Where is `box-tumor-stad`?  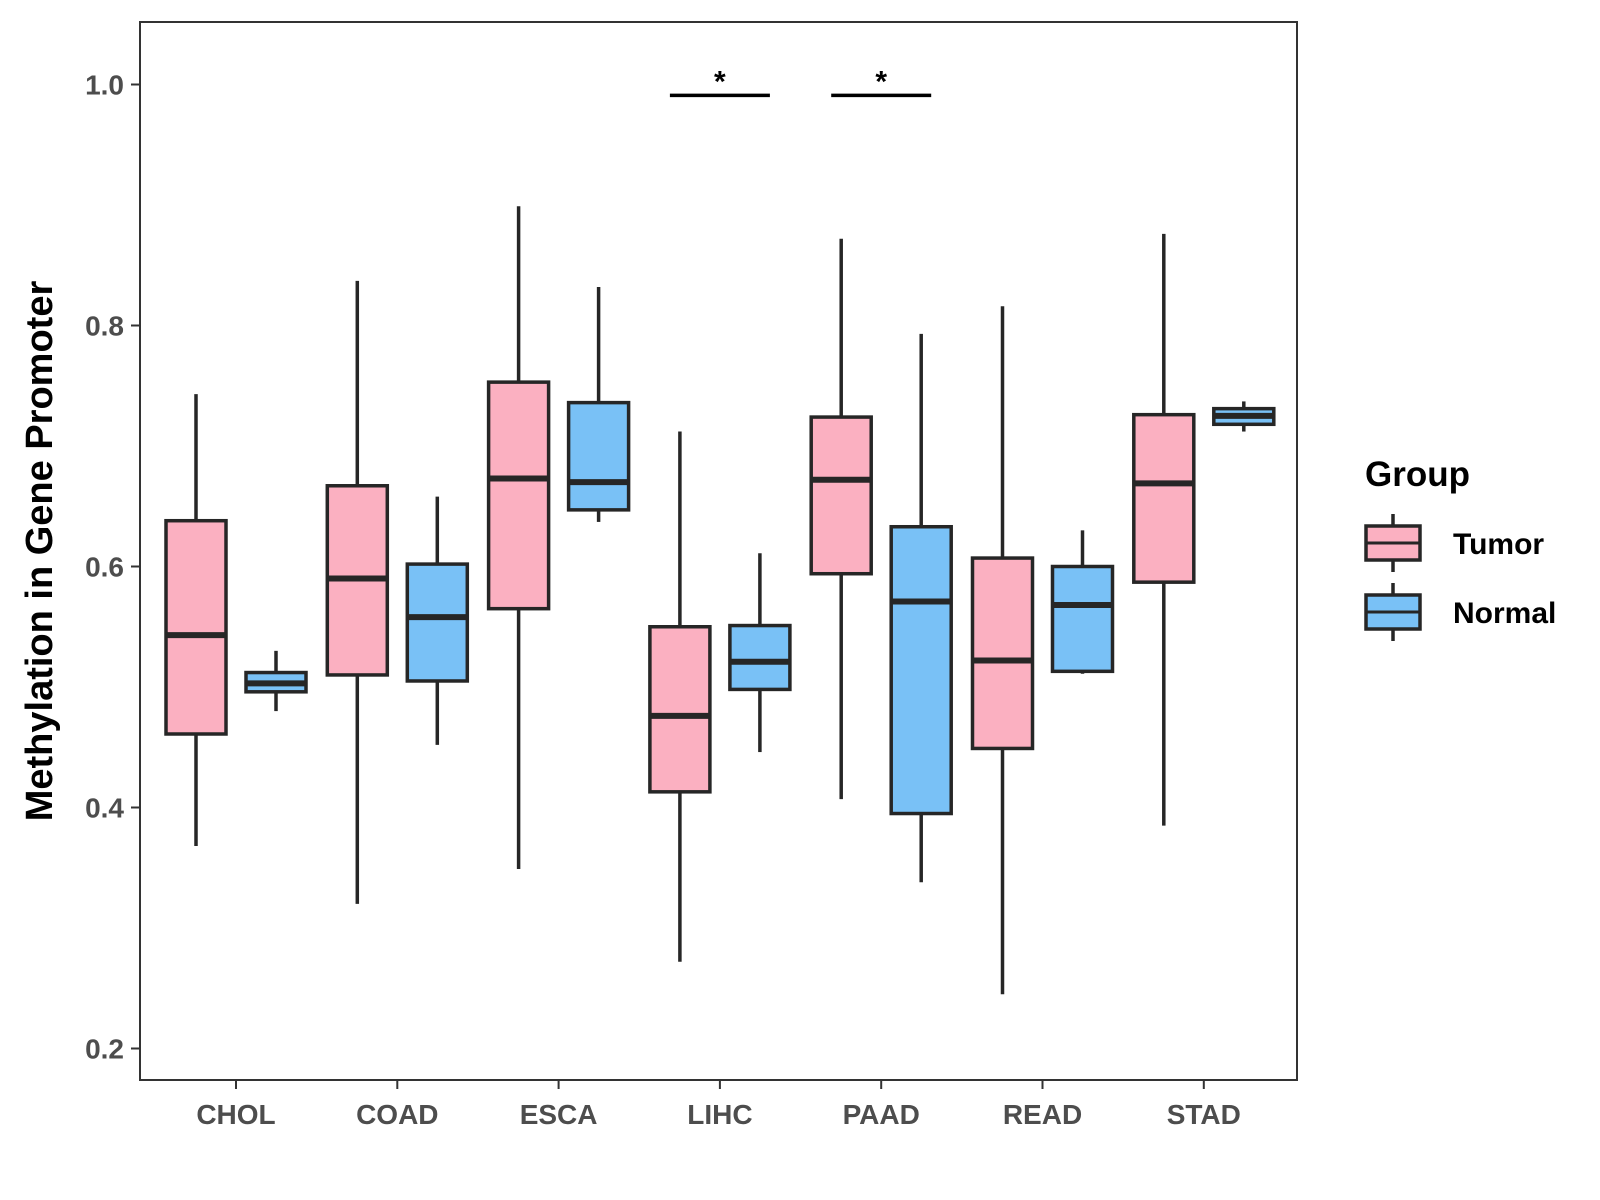
box-tumor-stad is located at coordinates (1164, 529).